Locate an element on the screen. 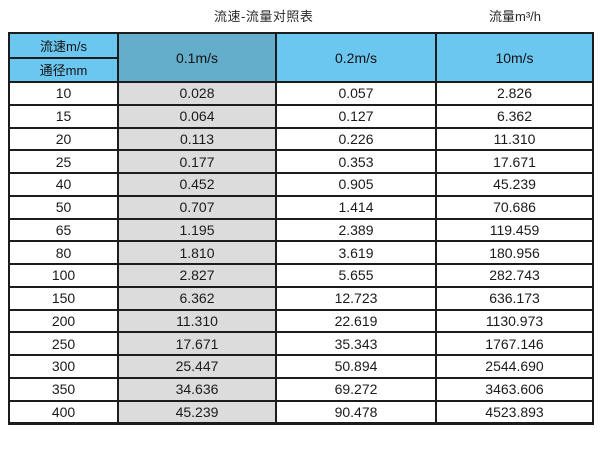  table-header: 流速m/s 0.1m/s 0.2m/s 10m/s 通径mm is located at coordinates (301, 57).